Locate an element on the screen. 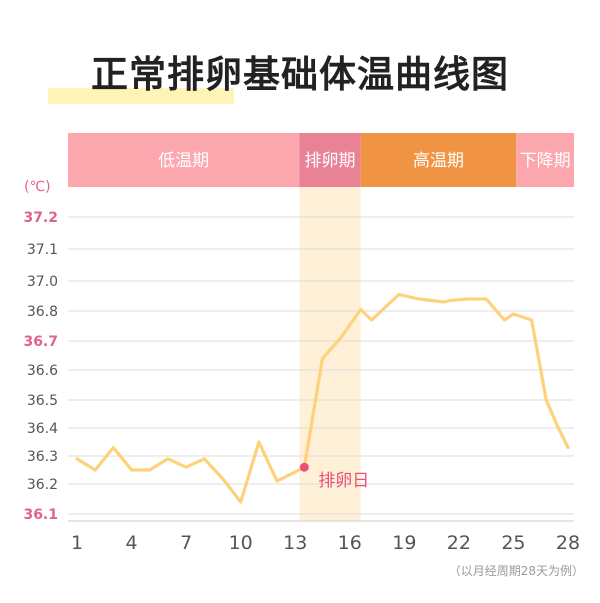 The width and height of the screenshot is (600, 603). ovulation-day-label: 排卵日 is located at coordinates (343, 481).